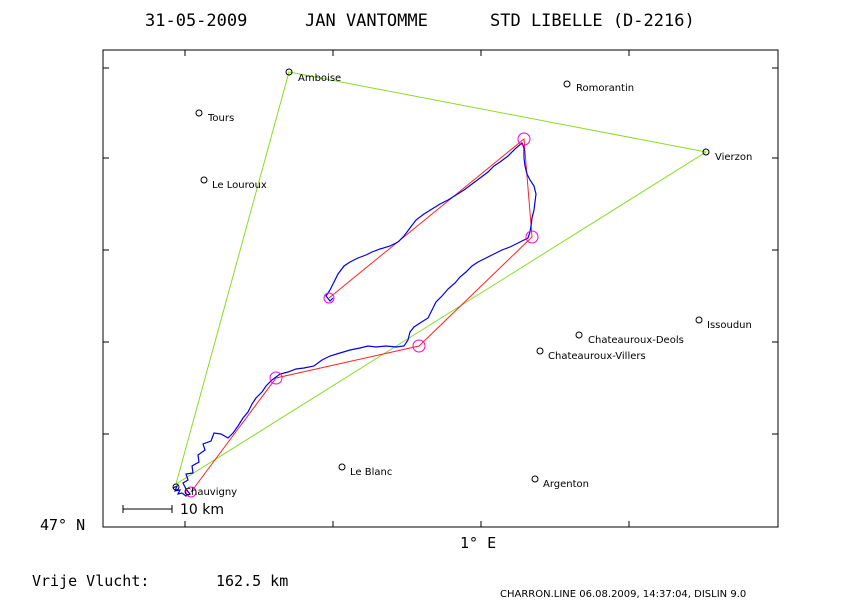 This screenshot has width=853, height=603. I want to click on latitude-label: 47° N, so click(62, 525).